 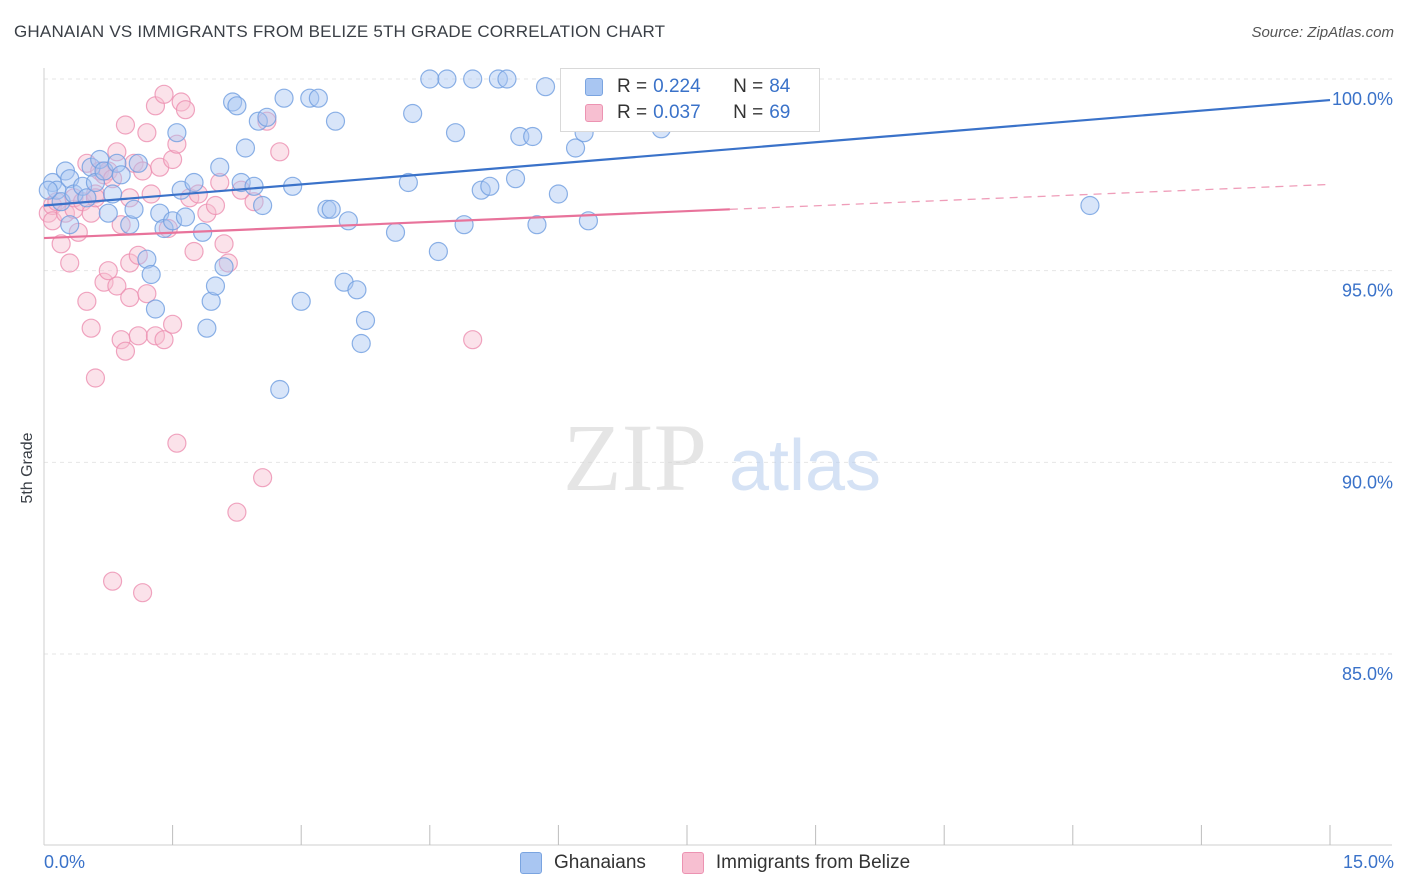 I want to click on belize-trend-extension, so click(x=1030, y=196).